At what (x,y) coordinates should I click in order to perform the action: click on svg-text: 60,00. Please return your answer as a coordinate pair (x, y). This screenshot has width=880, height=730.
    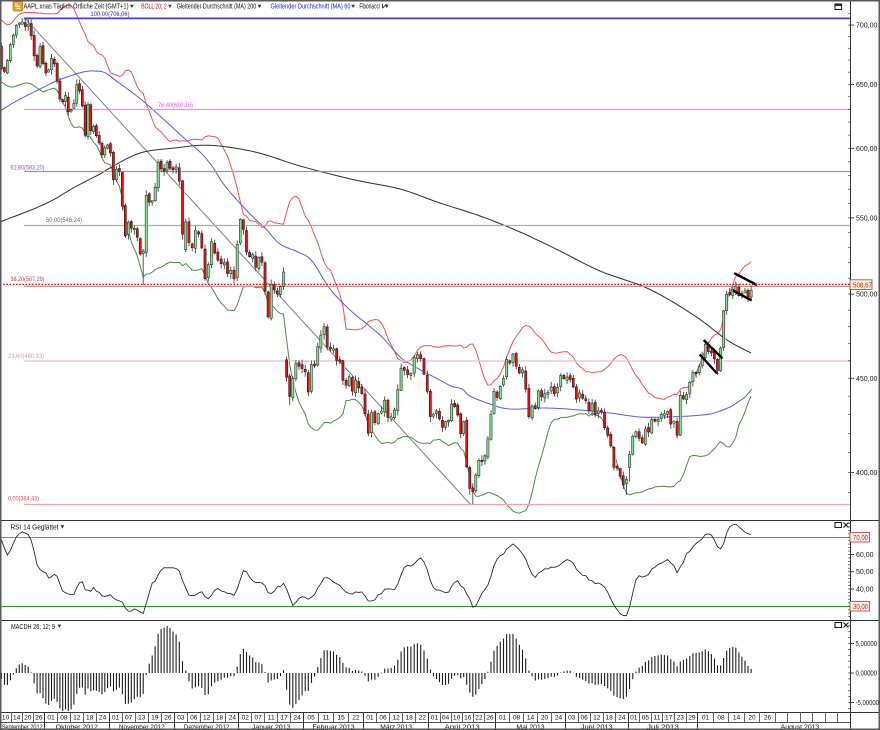
    Looking at the image, I should click on (865, 555).